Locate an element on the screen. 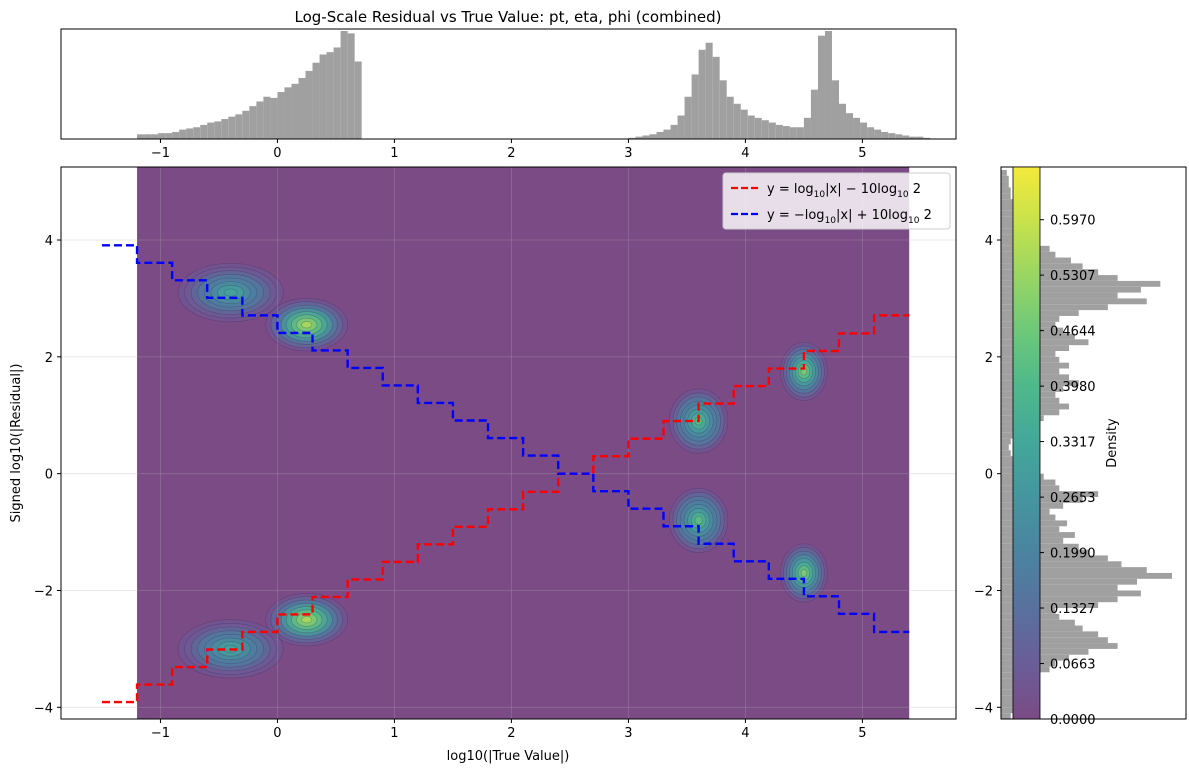 The width and height of the screenshot is (1189, 777). legend-label-blue: y = −log10|x| + 10log10 2 is located at coordinates (849, 217).